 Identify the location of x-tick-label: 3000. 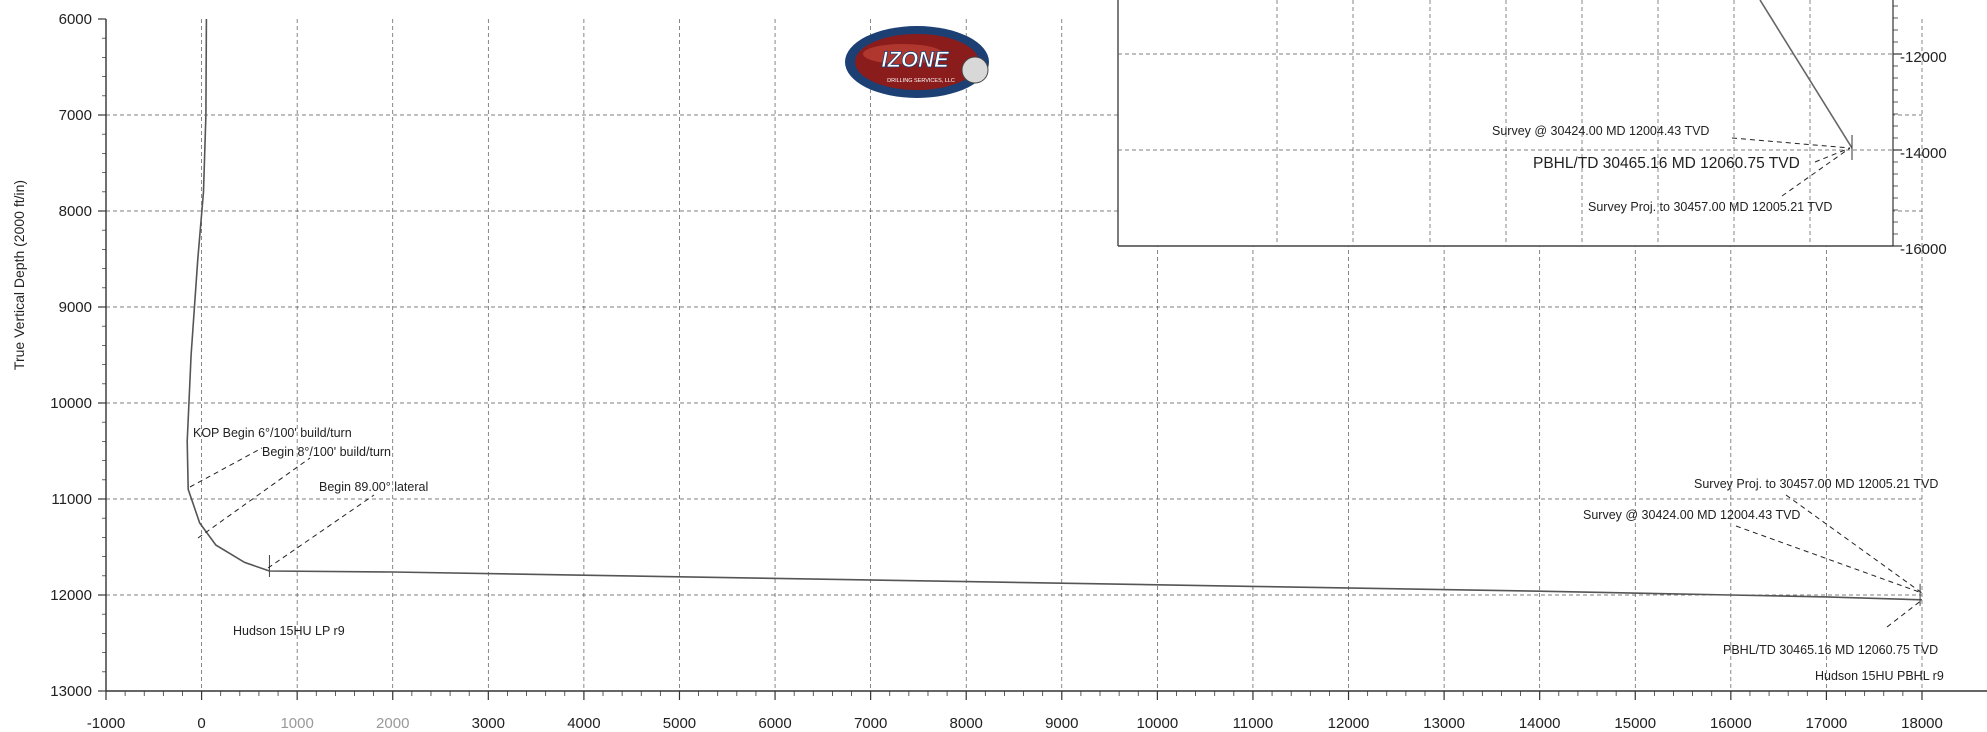
(488, 723).